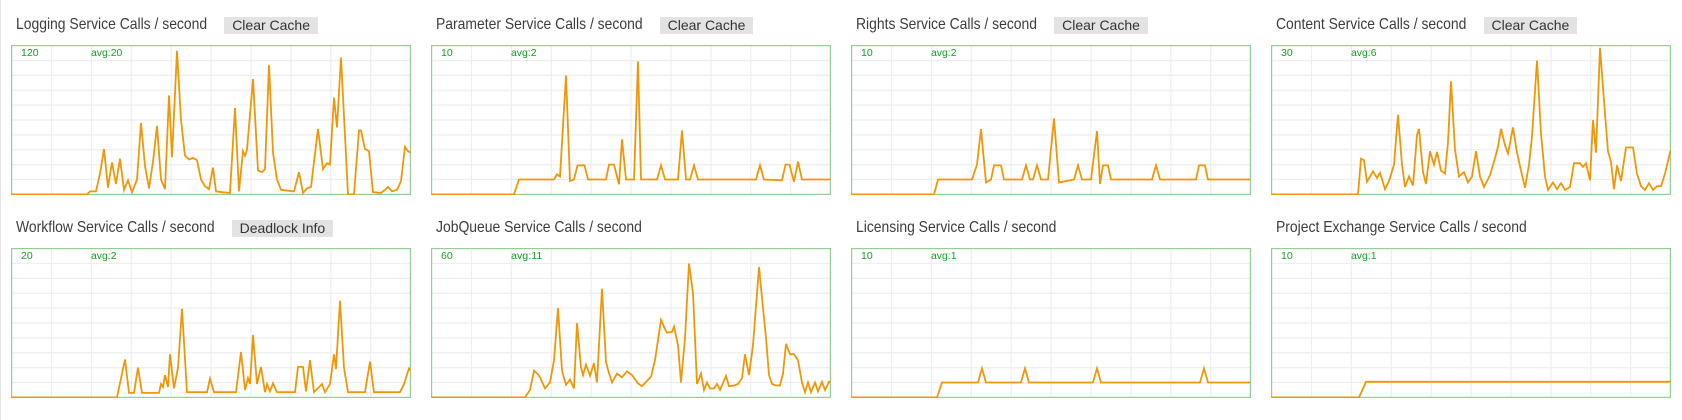  I want to click on svg-text: avg:11, so click(526, 256).